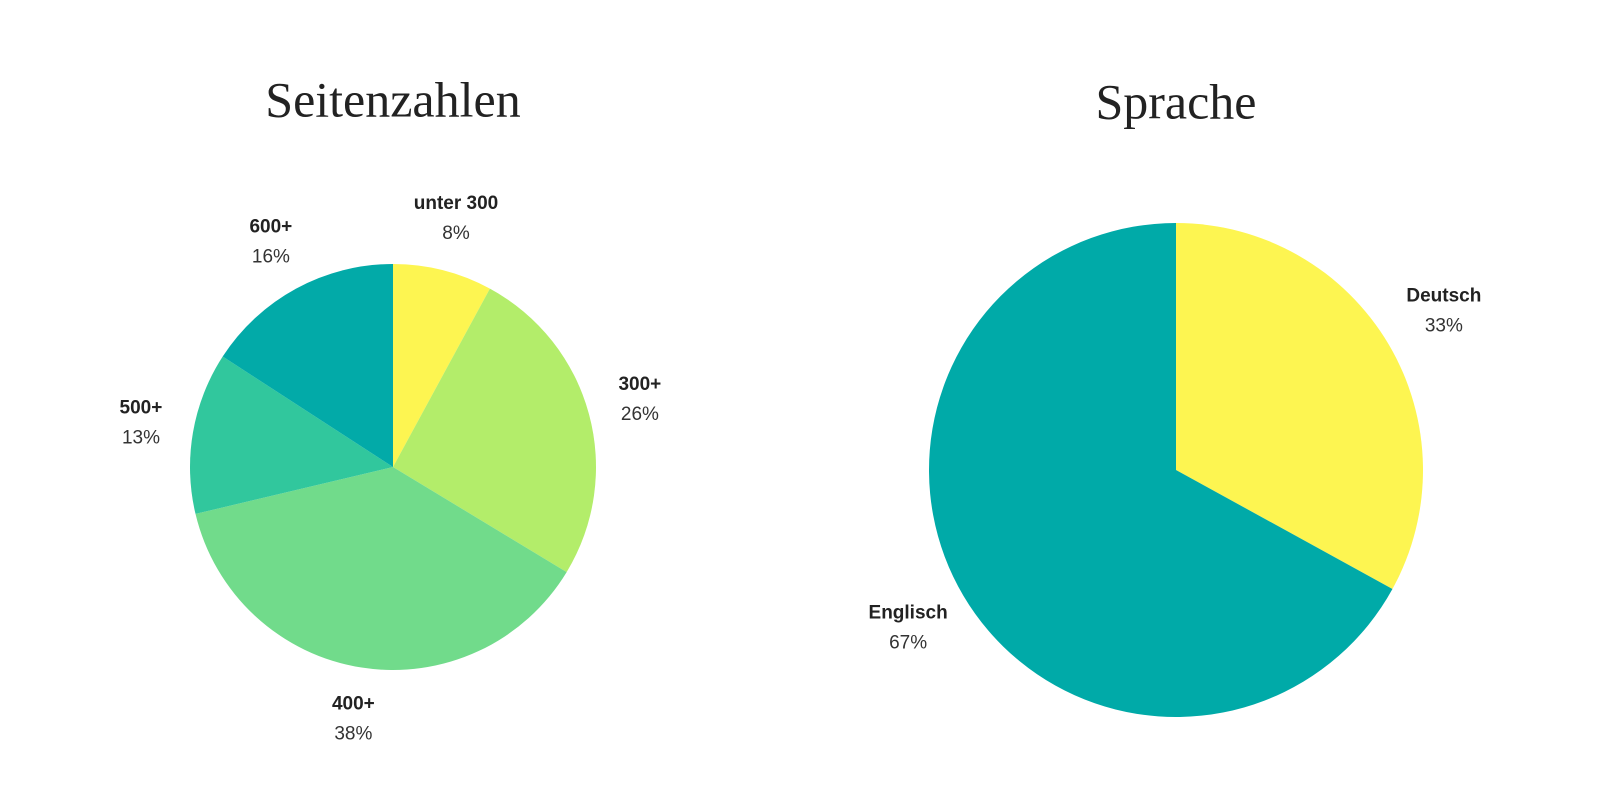 The height and width of the screenshot is (799, 1600). Describe the element at coordinates (456, 203) in the screenshot. I see `slice-label: unter 300` at that location.